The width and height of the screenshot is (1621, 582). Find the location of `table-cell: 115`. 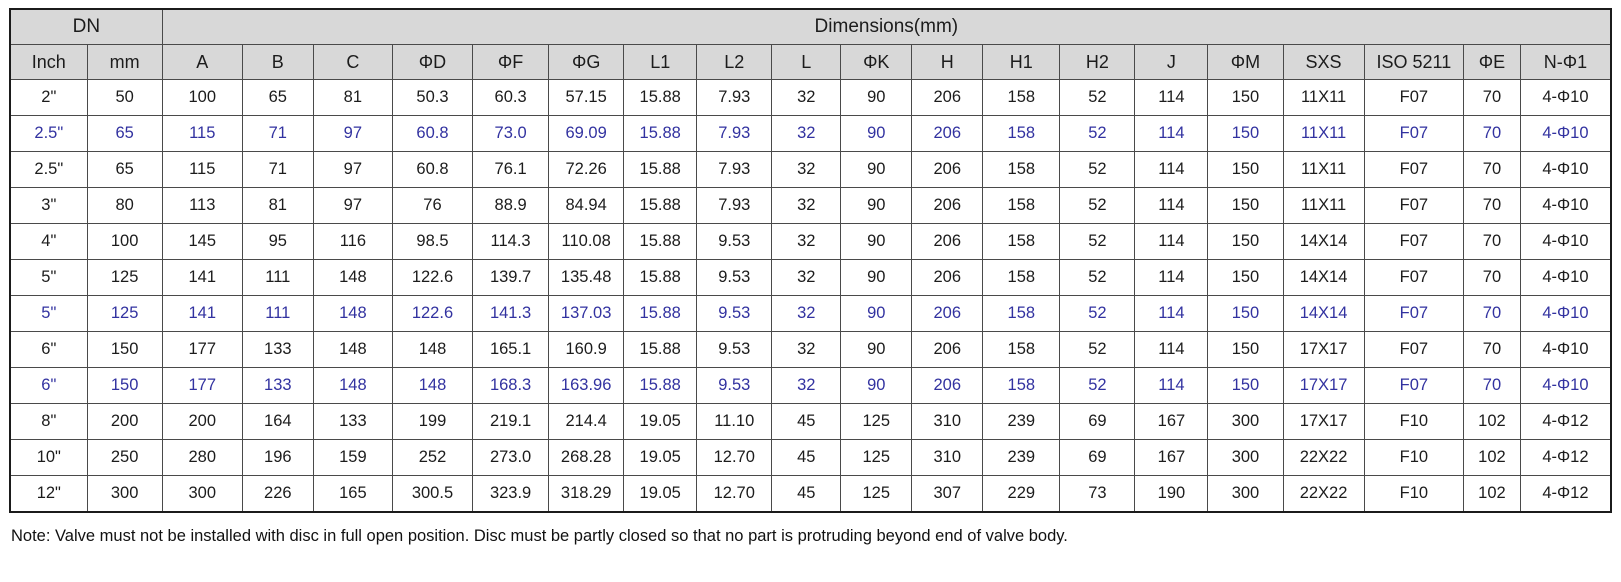

table-cell: 115 is located at coordinates (202, 133).